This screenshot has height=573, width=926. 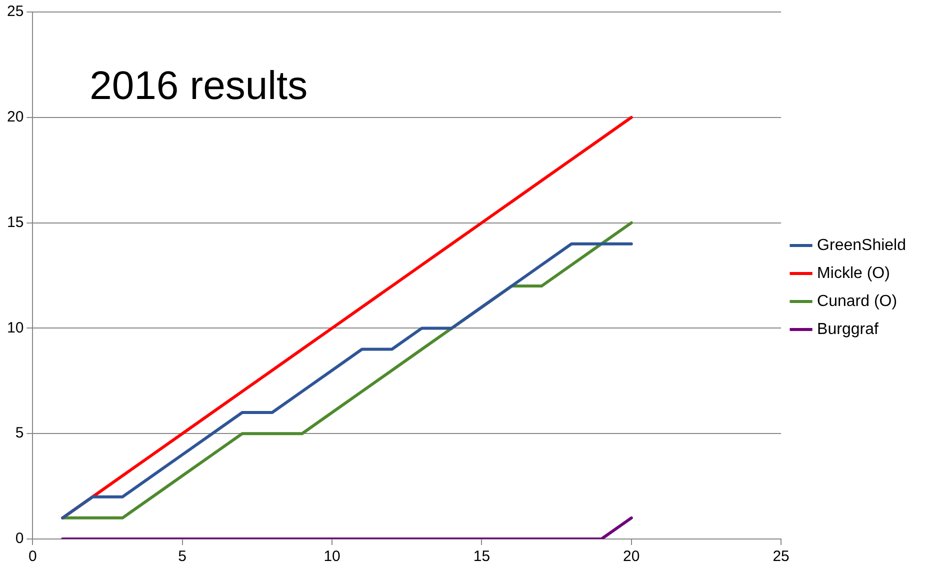 What do you see at coordinates (853, 273) in the screenshot?
I see `legend-label: Mickle (O)` at bounding box center [853, 273].